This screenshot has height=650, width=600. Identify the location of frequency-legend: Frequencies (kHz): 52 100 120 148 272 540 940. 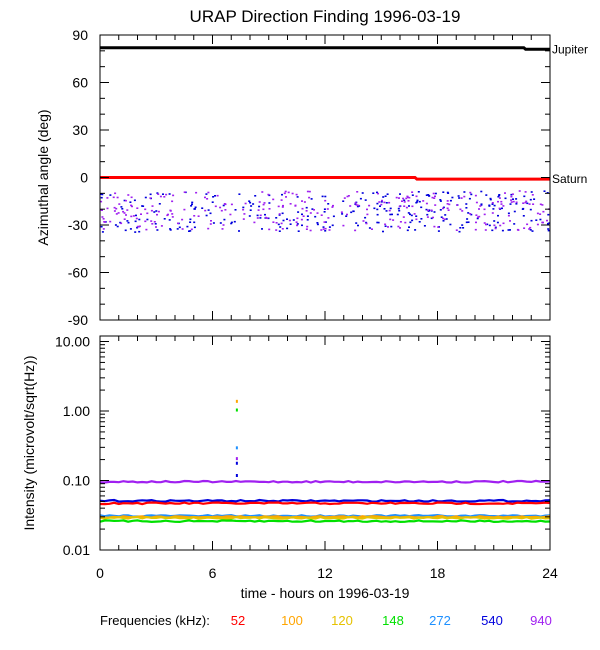
(326, 620).